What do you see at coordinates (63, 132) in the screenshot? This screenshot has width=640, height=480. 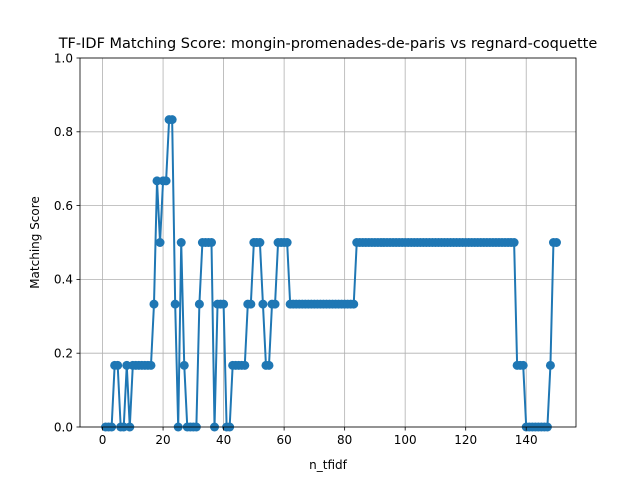 I see `y-tick-label: 0.8` at bounding box center [63, 132].